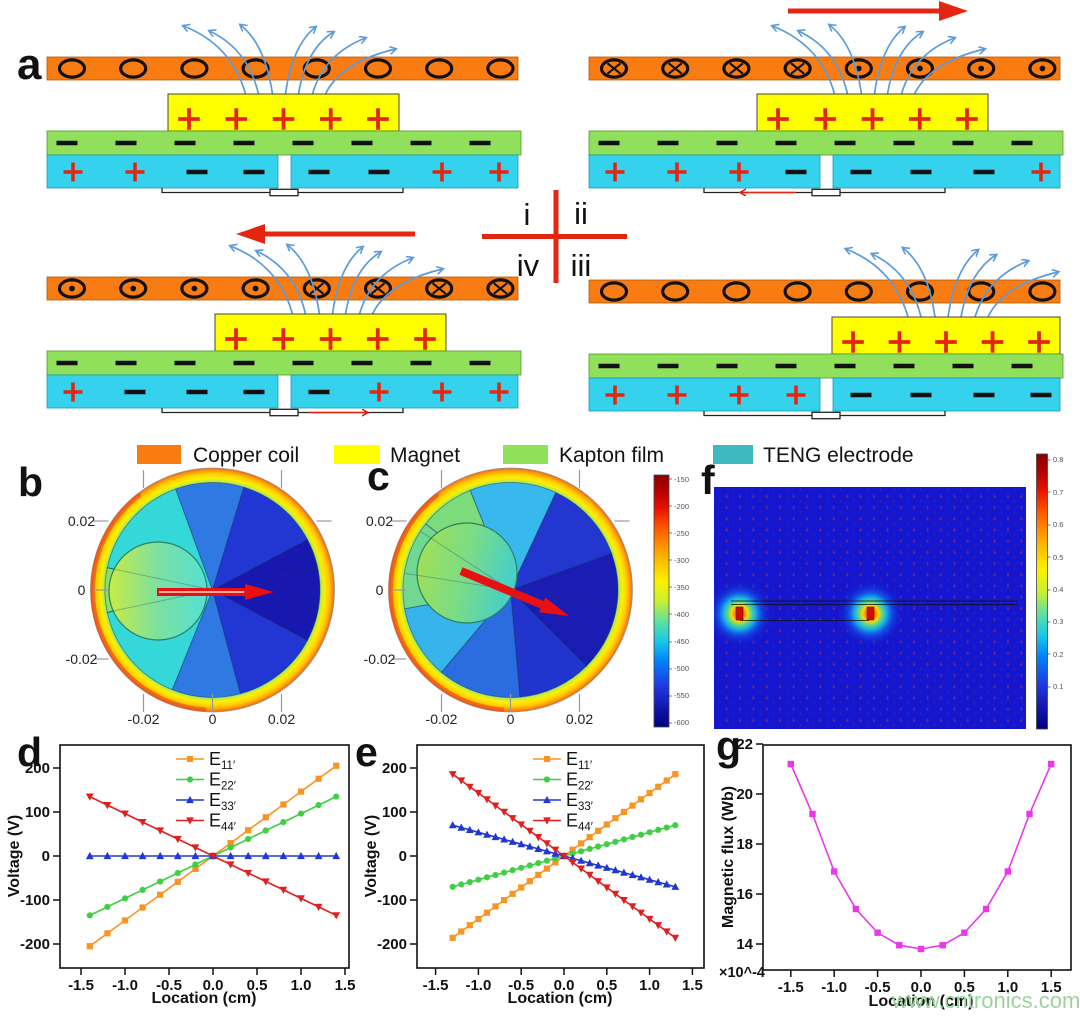 The height and width of the screenshot is (1021, 1080). Describe the element at coordinates (838, 455) in the screenshot. I see `svg-text: TENG electrode` at that location.